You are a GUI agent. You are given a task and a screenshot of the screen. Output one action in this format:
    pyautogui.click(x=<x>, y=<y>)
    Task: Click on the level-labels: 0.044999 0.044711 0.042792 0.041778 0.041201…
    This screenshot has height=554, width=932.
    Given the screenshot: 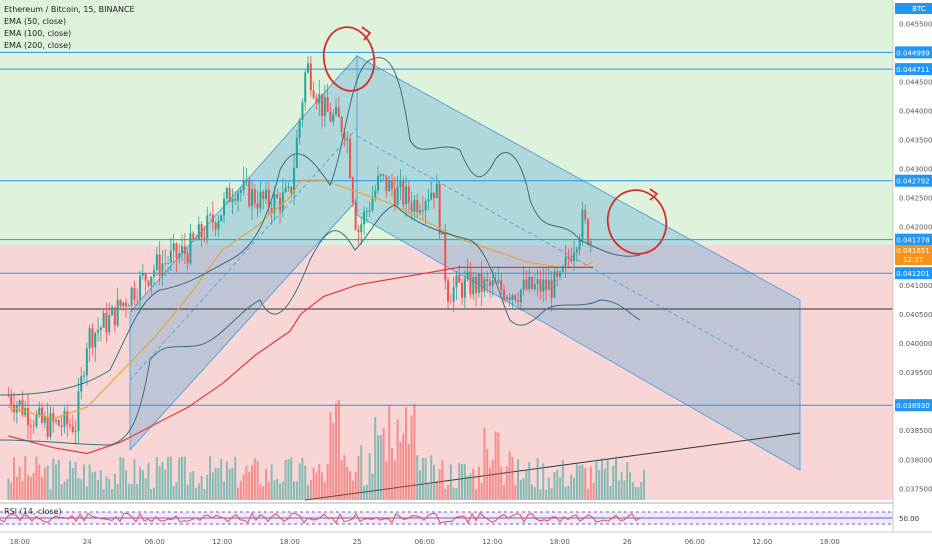 What is the action you would take?
    pyautogui.click(x=913, y=229)
    